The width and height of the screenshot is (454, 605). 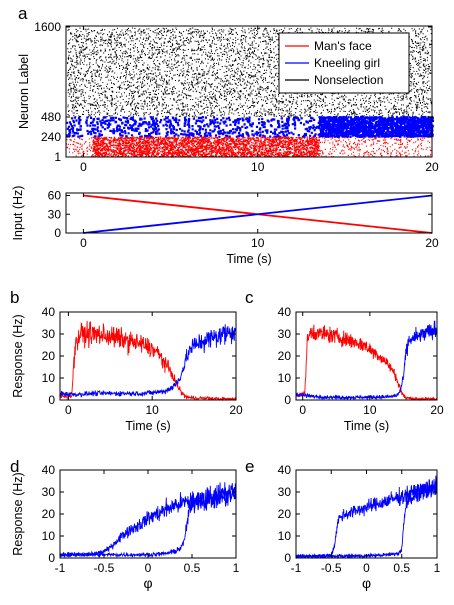 What do you see at coordinates (348, 80) in the screenshot?
I see `legend-label: Nonselection` at bounding box center [348, 80].